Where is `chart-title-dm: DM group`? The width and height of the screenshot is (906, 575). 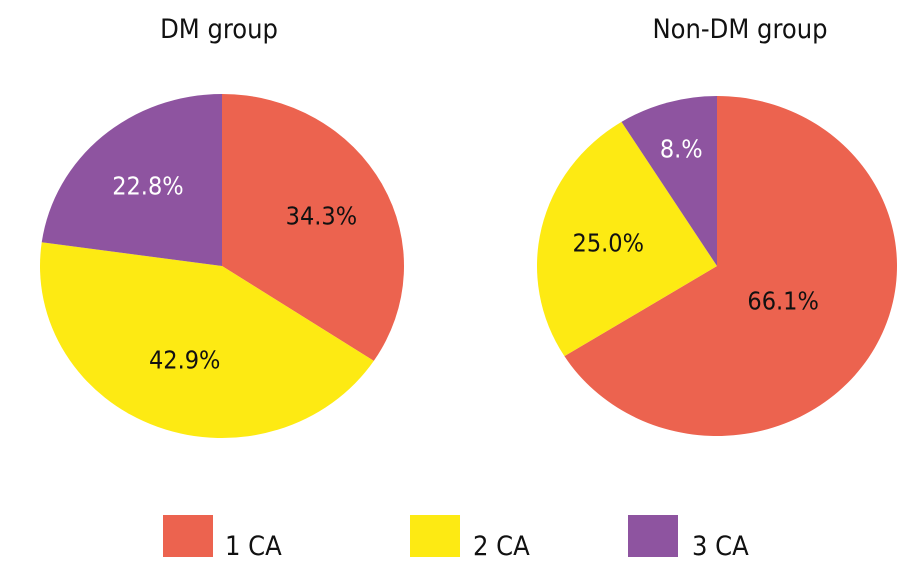 chart-title-dm: DM group is located at coordinates (219, 29).